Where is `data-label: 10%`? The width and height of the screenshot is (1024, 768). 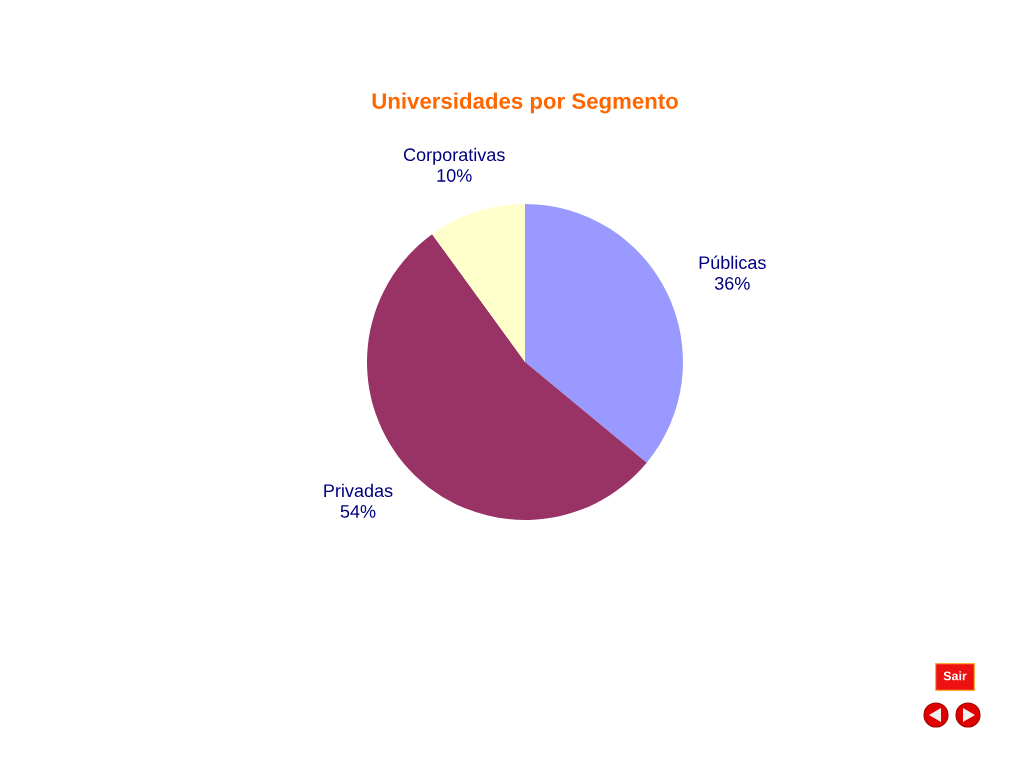 data-label: 10% is located at coordinates (454, 175).